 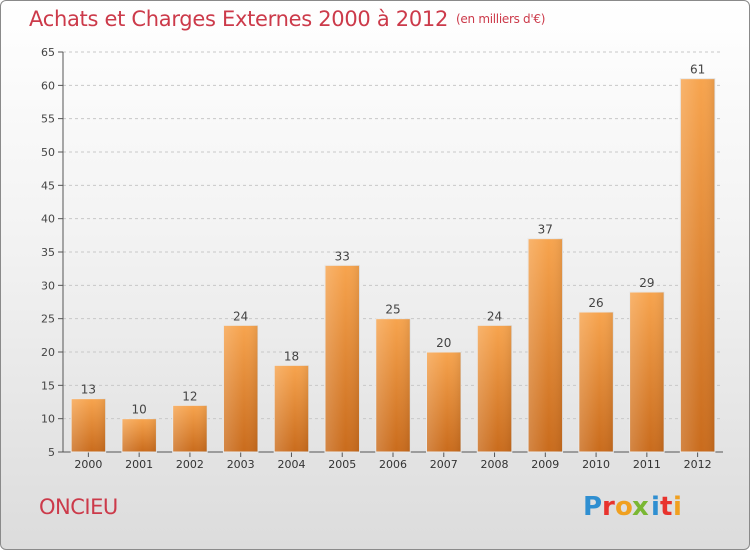 I want to click on chart-subtitle: (en milliers d'€), so click(x=501, y=19).